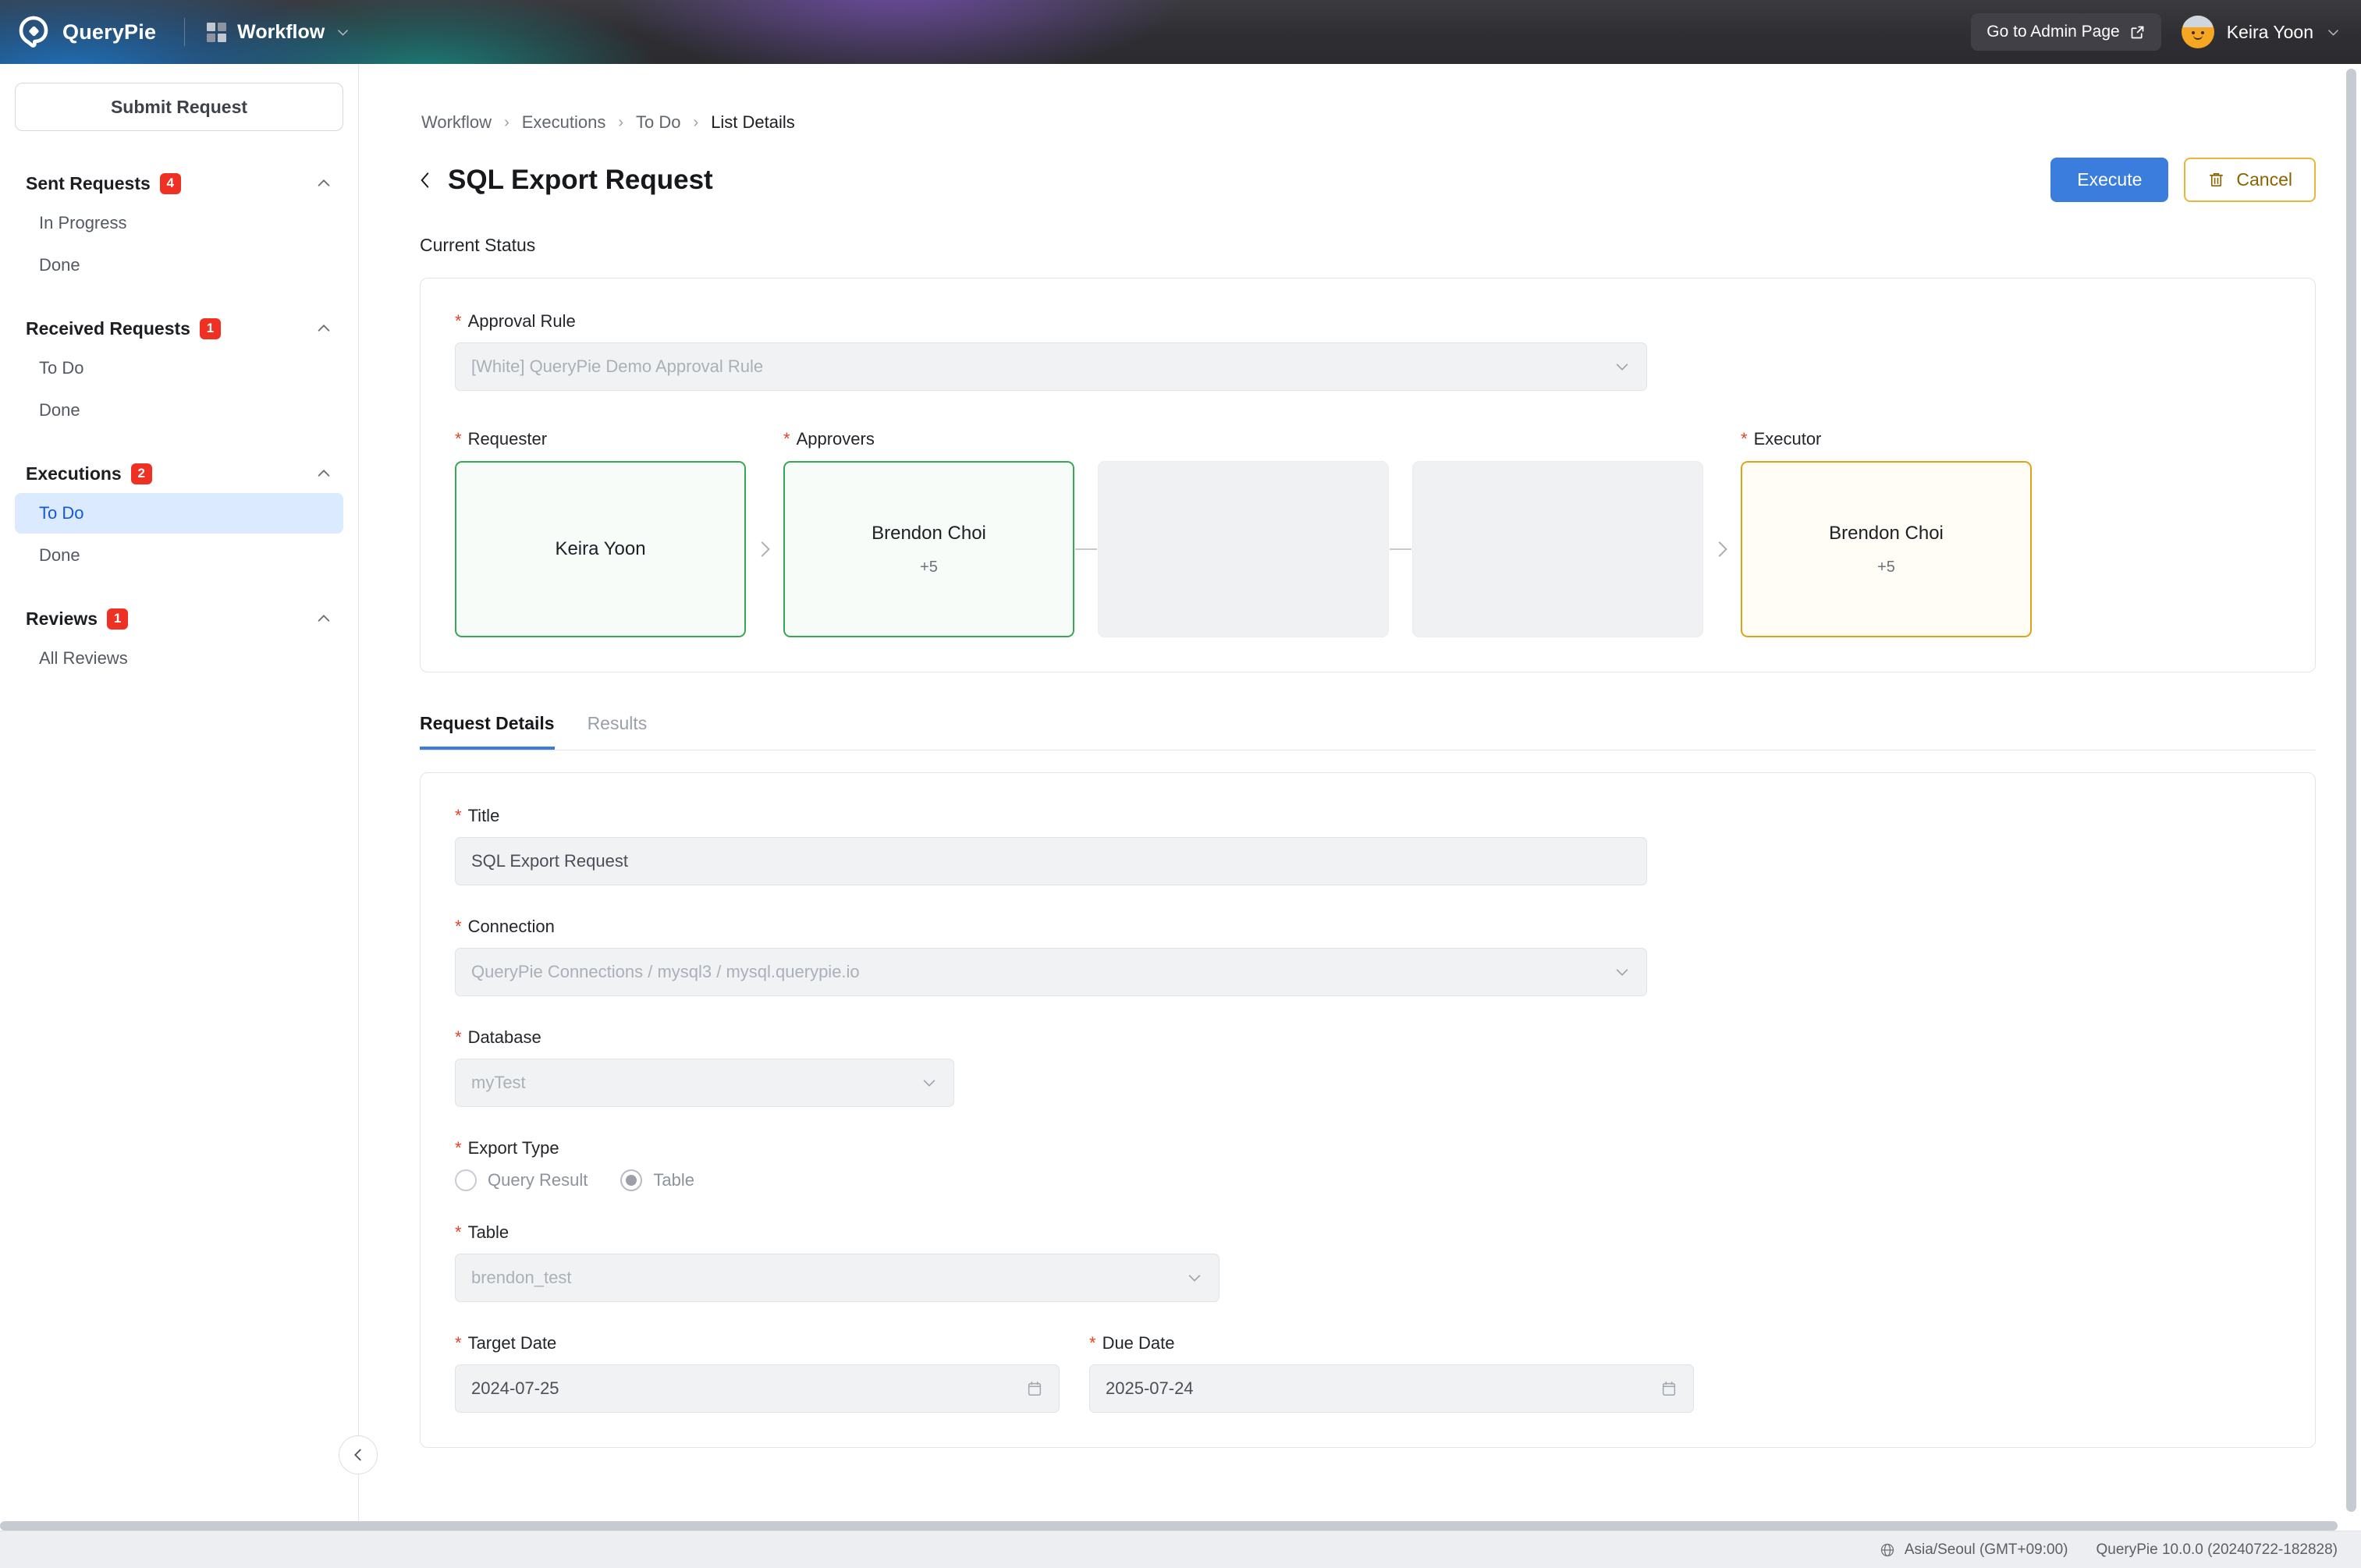 This screenshot has width=2361, height=1568. Describe the element at coordinates (704, 1083) in the screenshot. I see `database-select: myTest` at that location.